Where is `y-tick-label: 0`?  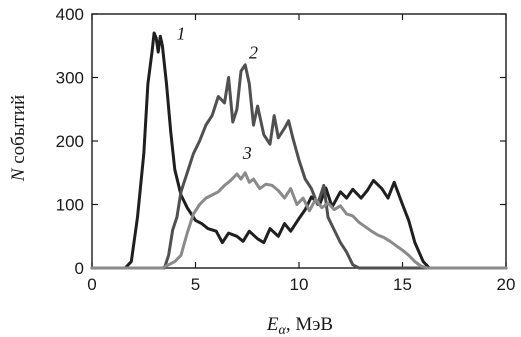 y-tick-label: 0 is located at coordinates (79, 268).